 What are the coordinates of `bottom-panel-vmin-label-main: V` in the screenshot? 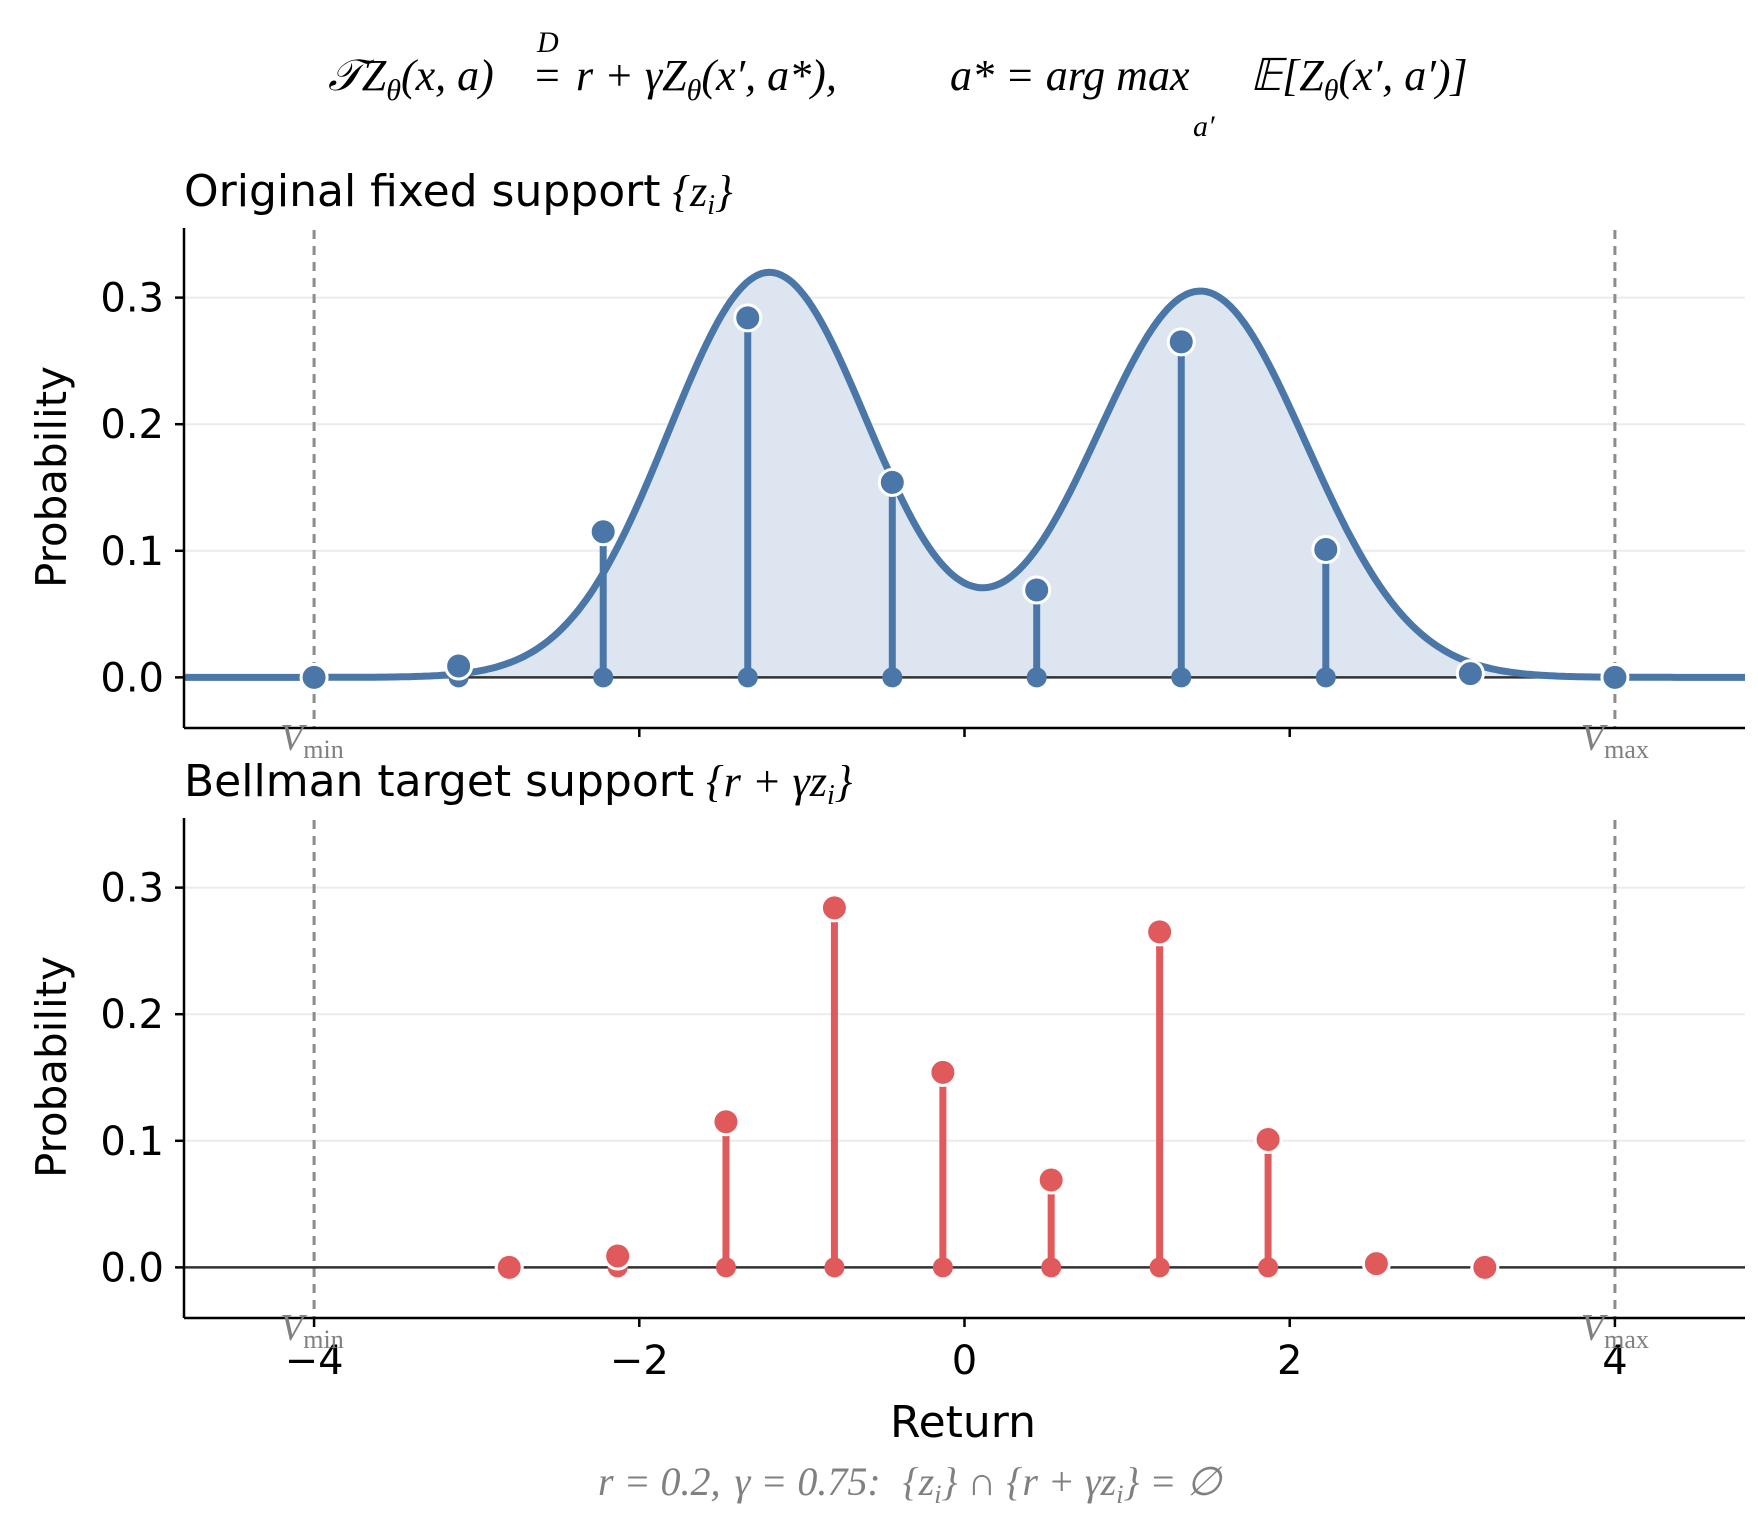 It's located at (293, 1328).